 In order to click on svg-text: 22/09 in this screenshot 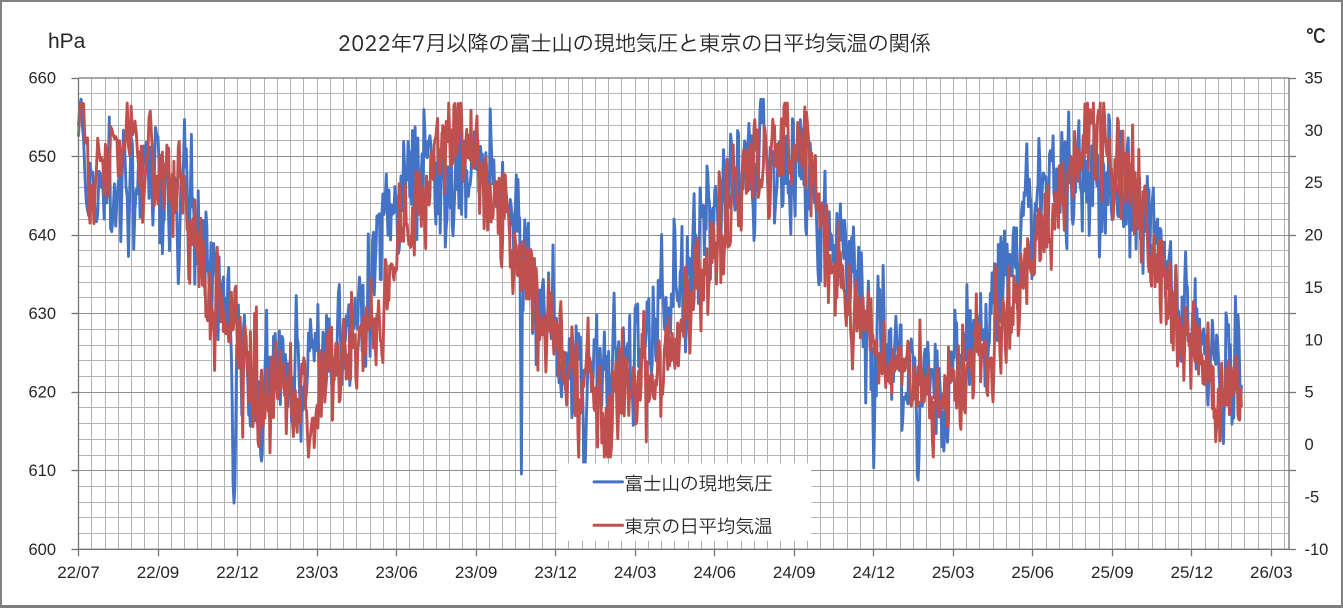, I will do `click(158, 572)`.